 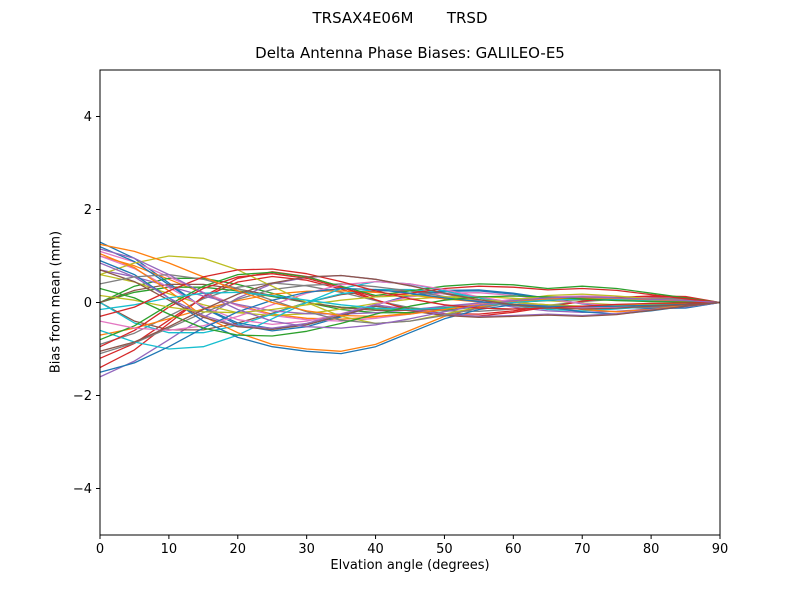 I want to click on x-tick-label: 10, so click(x=169, y=549).